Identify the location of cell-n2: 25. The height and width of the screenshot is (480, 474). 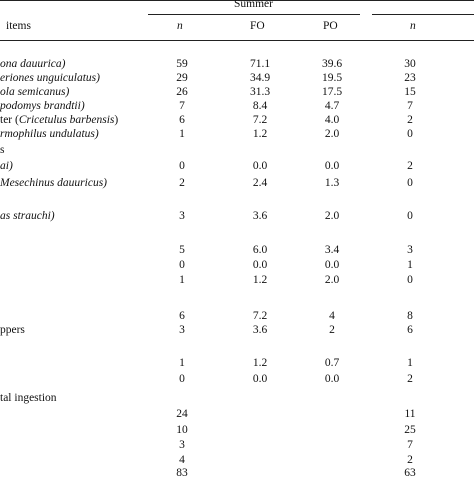
(410, 430).